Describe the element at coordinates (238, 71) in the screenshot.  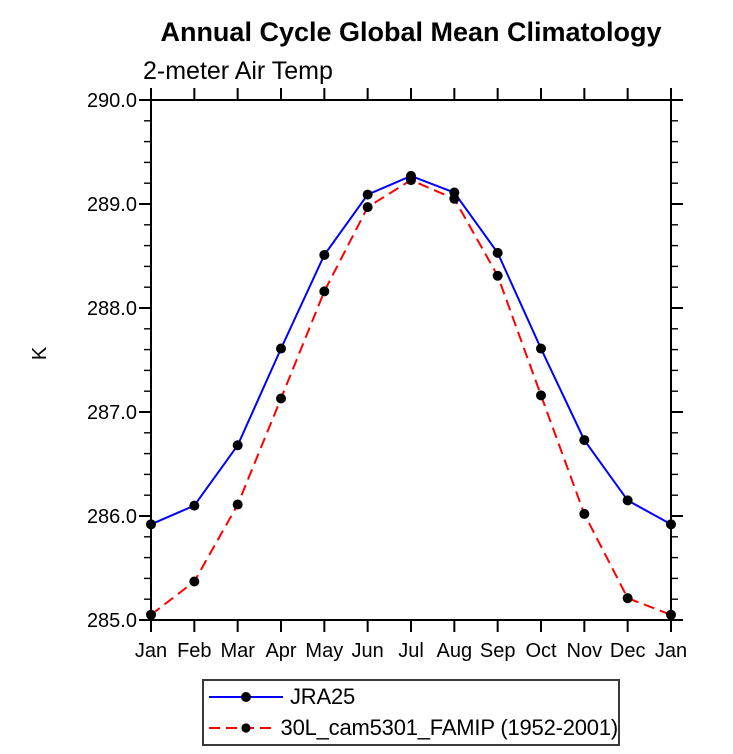
I see `chart-subtitle: 2-meter Air Temp` at that location.